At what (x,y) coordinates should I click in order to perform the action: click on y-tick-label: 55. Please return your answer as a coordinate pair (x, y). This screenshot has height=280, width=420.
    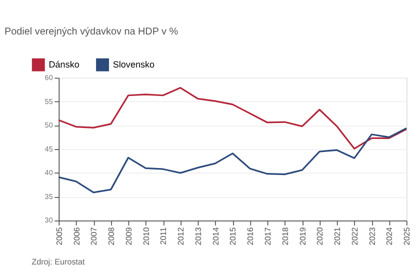
    Looking at the image, I should click on (48, 101).